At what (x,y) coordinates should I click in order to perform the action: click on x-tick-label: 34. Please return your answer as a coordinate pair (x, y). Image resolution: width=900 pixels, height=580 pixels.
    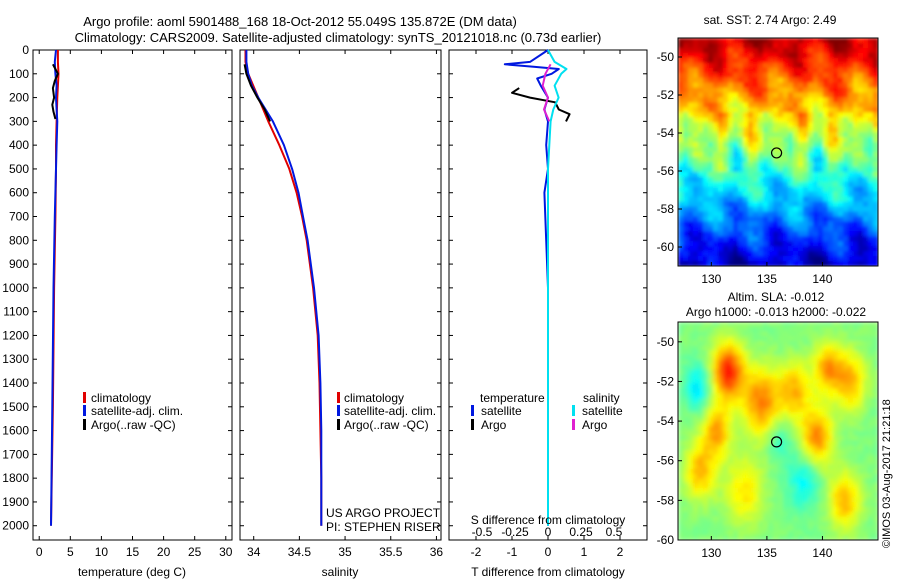
    Looking at the image, I should click on (254, 552).